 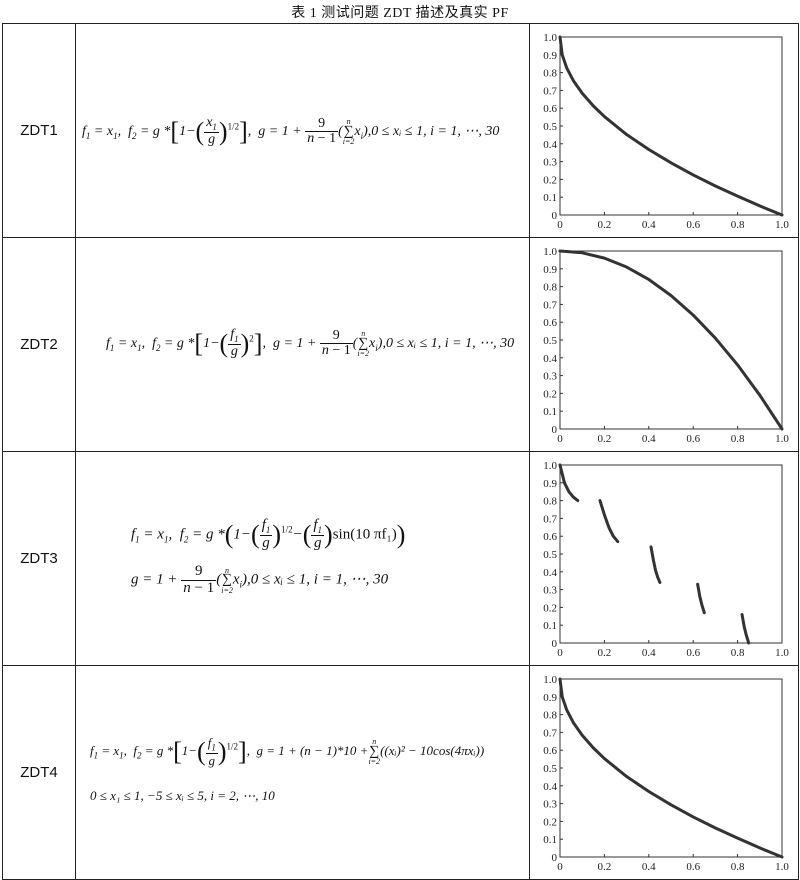 What do you see at coordinates (39, 772) in the screenshot?
I see `problem-name: ZDT4` at bounding box center [39, 772].